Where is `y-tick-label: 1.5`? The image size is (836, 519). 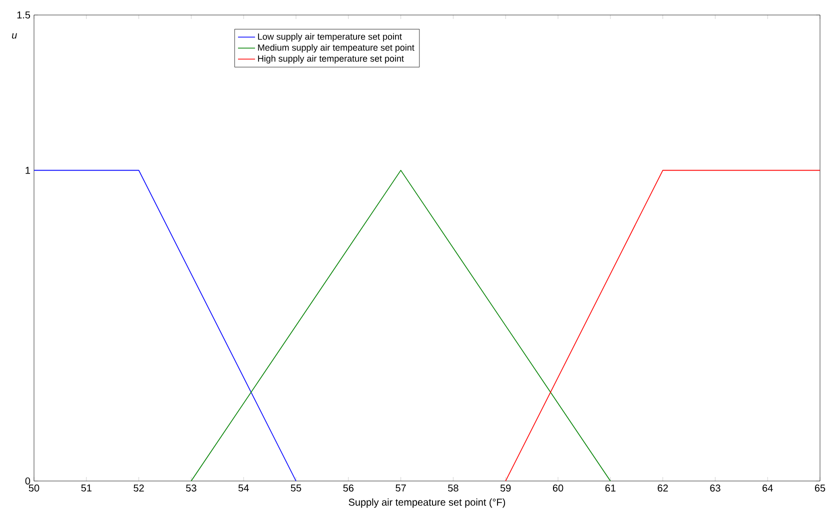
y-tick-label: 1.5 is located at coordinates (23, 15).